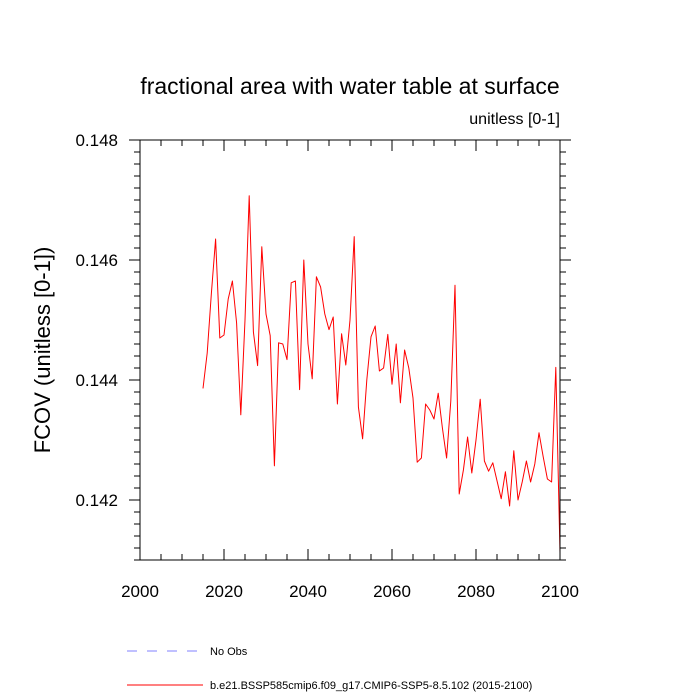 The image size is (700, 700). What do you see at coordinates (96, 500) in the screenshot?
I see `y-tick-label: 0.142` at bounding box center [96, 500].